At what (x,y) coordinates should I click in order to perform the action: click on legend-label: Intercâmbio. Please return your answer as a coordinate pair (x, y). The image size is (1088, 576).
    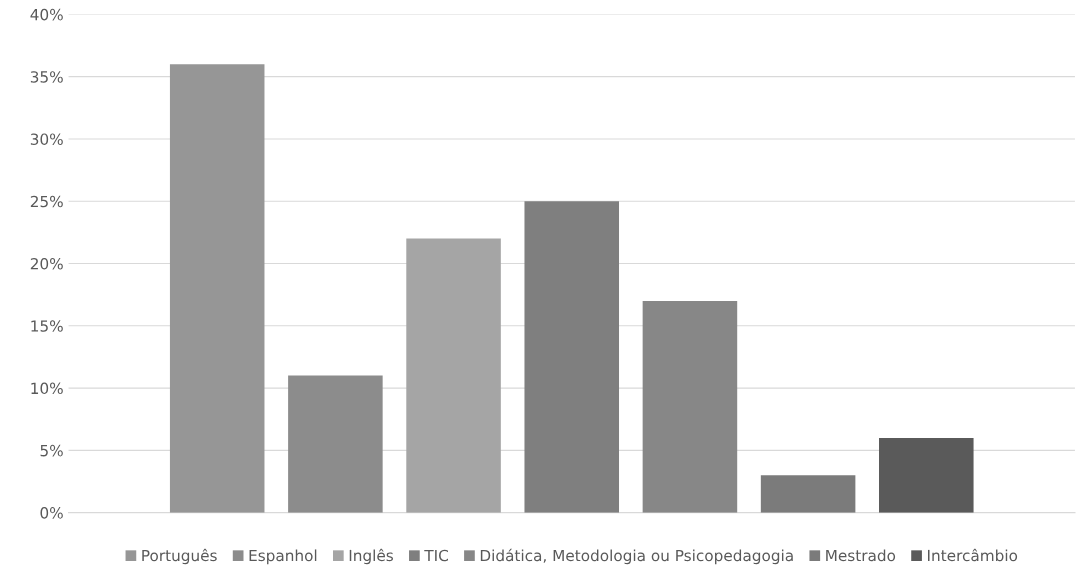
    Looking at the image, I should click on (972, 555).